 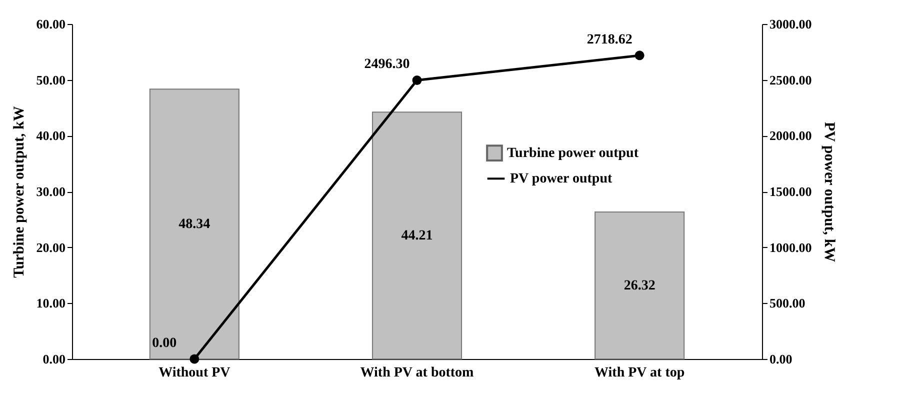 I want to click on legend-label: Turbine power output, so click(x=573, y=154).